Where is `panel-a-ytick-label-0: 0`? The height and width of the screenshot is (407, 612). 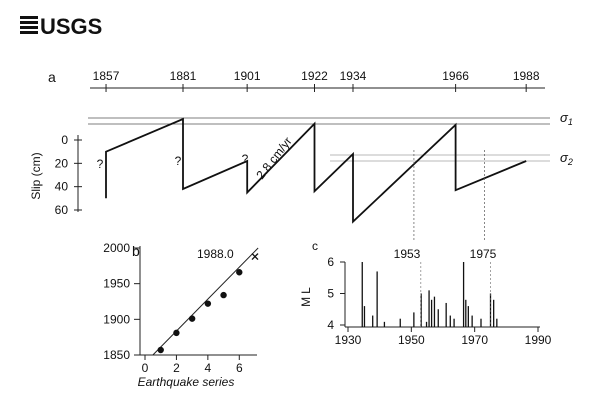 panel-a-ytick-label-0: 0 is located at coordinates (64, 140).